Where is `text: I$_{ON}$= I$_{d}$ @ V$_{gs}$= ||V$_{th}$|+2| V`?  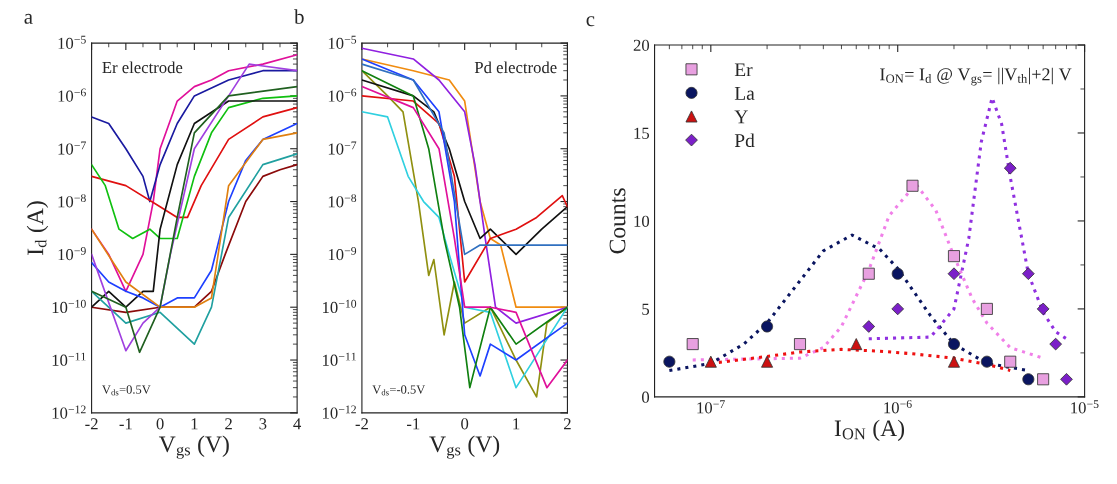
text: I$_{ON}$= I$_{d}$ @ V$_{gs}$= ||V$_{th}$|+2| V is located at coordinates (976, 76).